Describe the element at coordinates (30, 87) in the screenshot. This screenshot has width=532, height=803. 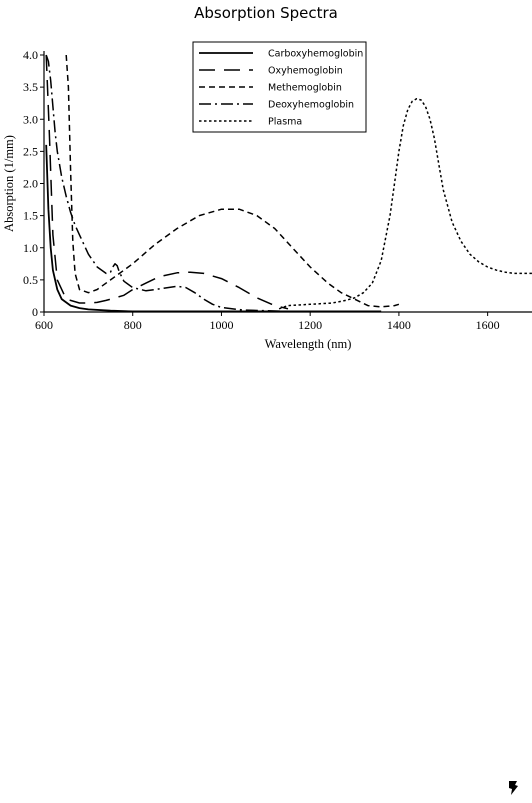
I see `y-tick-label: 3.5` at that location.